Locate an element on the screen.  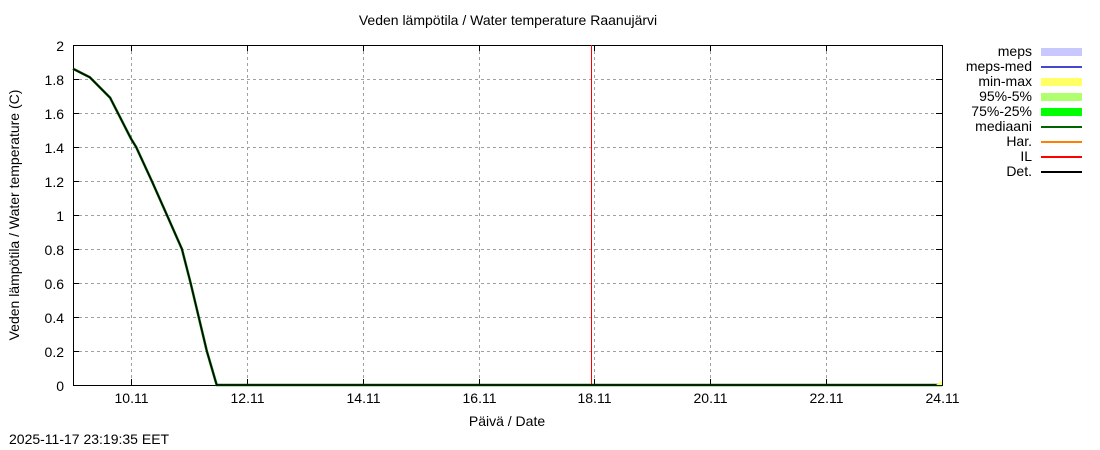
x-tick-label: 10.11 is located at coordinates (131, 398).